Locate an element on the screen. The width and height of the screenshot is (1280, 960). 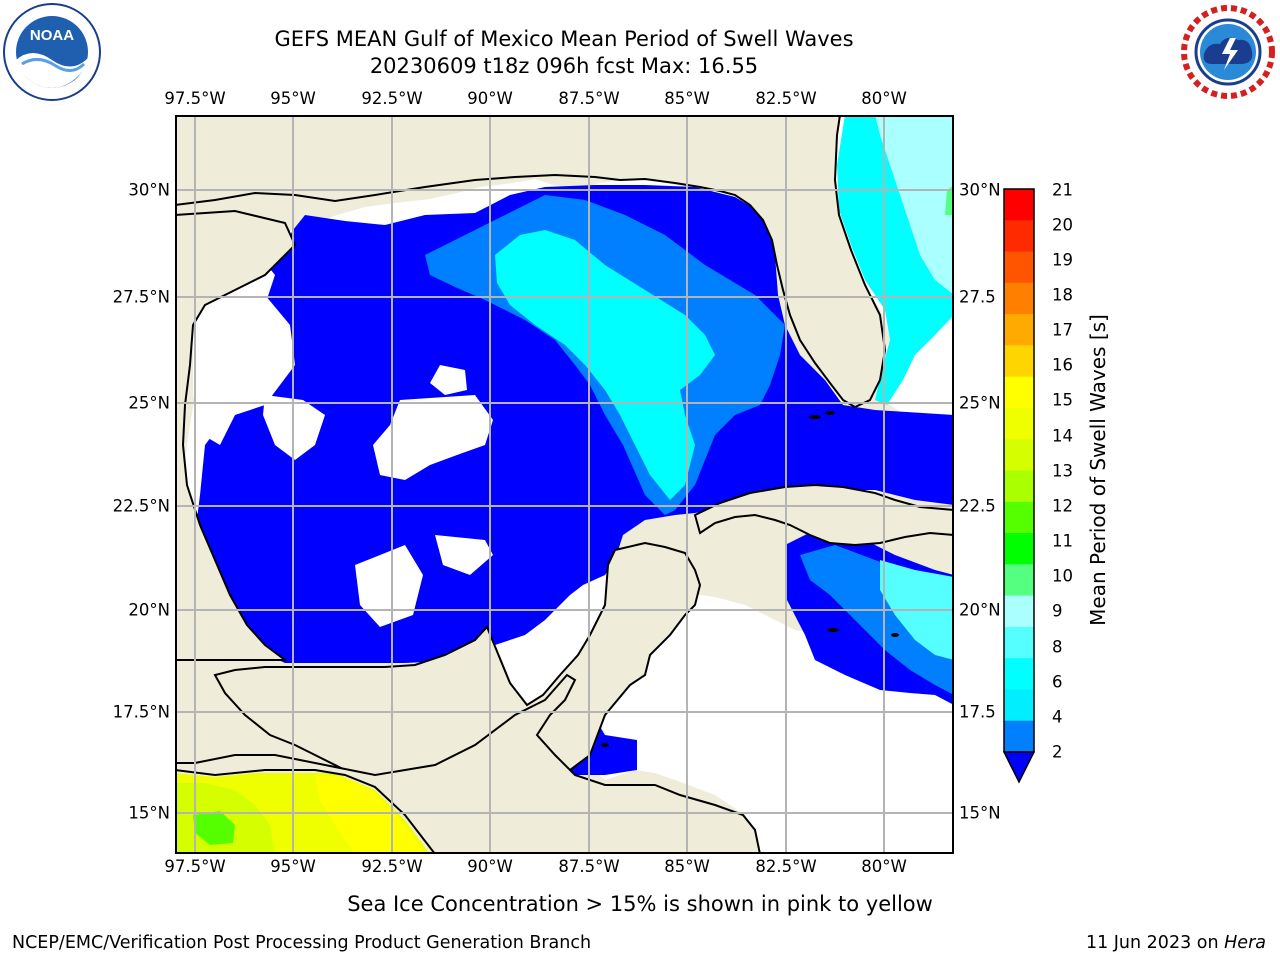
nws-logo is located at coordinates (1228, 52).